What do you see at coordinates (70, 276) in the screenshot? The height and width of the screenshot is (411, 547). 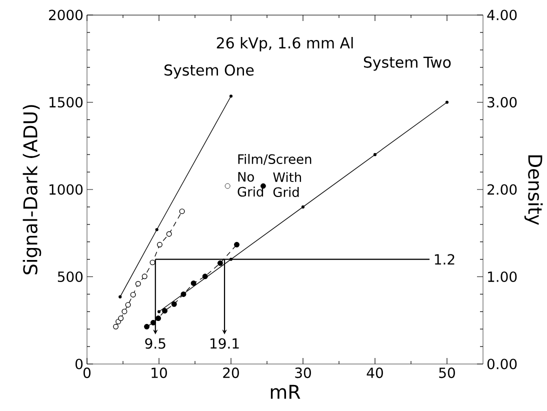 I see `y-tick-label: 500` at bounding box center [70, 276].